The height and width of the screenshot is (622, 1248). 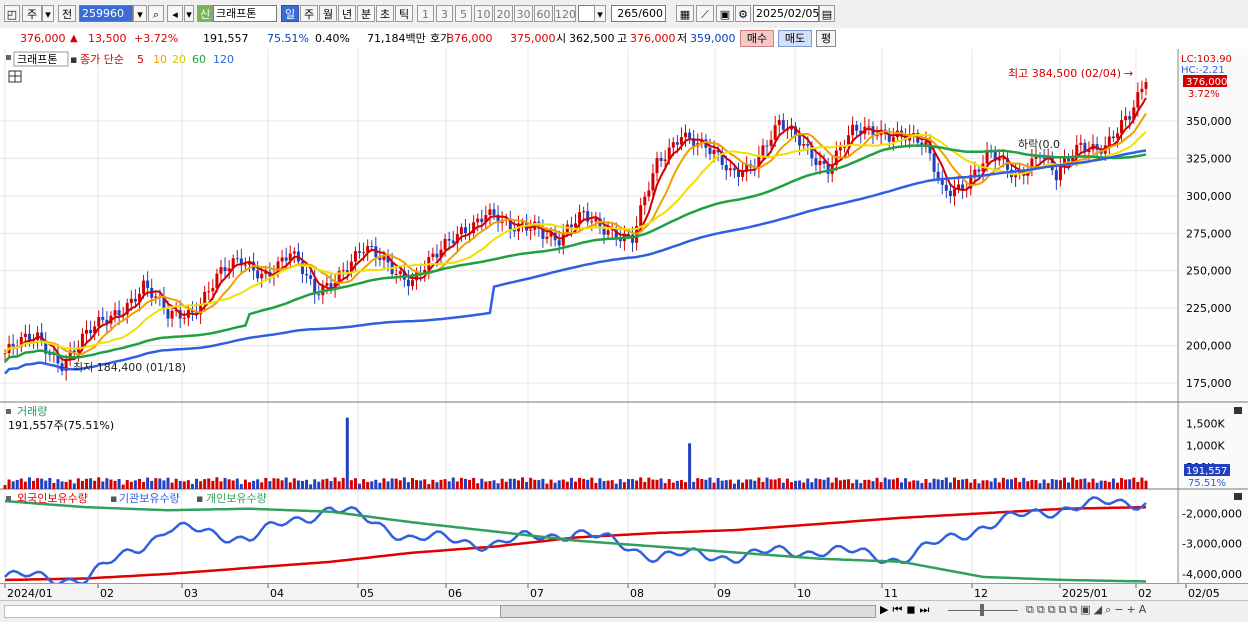 What do you see at coordinates (1238, 410) in the screenshot?
I see `volume-close-icon` at bounding box center [1238, 410].